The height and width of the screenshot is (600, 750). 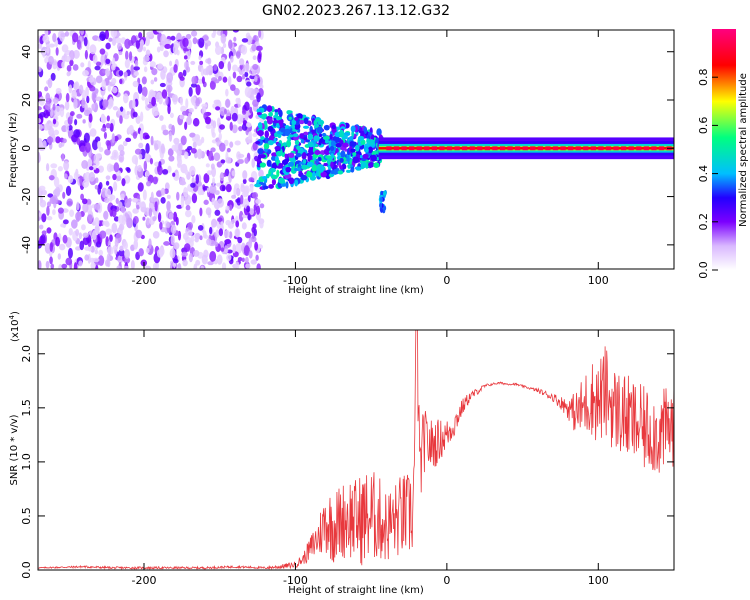 What do you see at coordinates (703, 222) in the screenshot?
I see `colorbar-tick-label: 0.2` at bounding box center [703, 222].